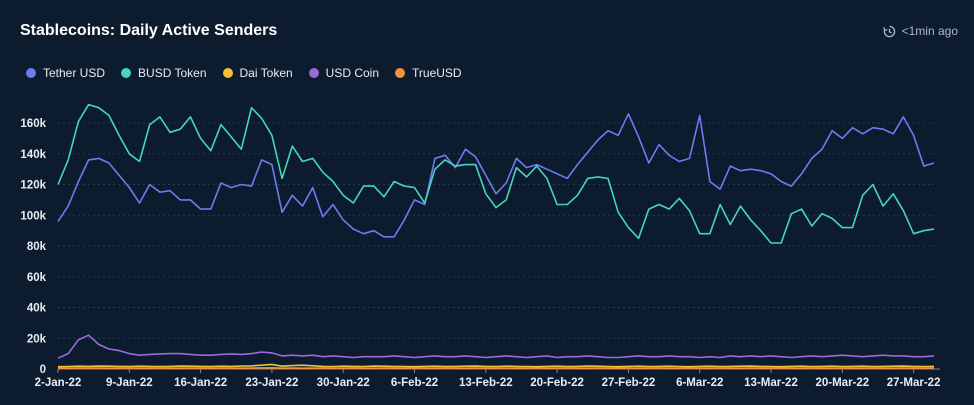 Image resolution: width=974 pixels, height=405 pixels. I want to click on x-tick-label: 23-Jan-22, so click(271, 383).